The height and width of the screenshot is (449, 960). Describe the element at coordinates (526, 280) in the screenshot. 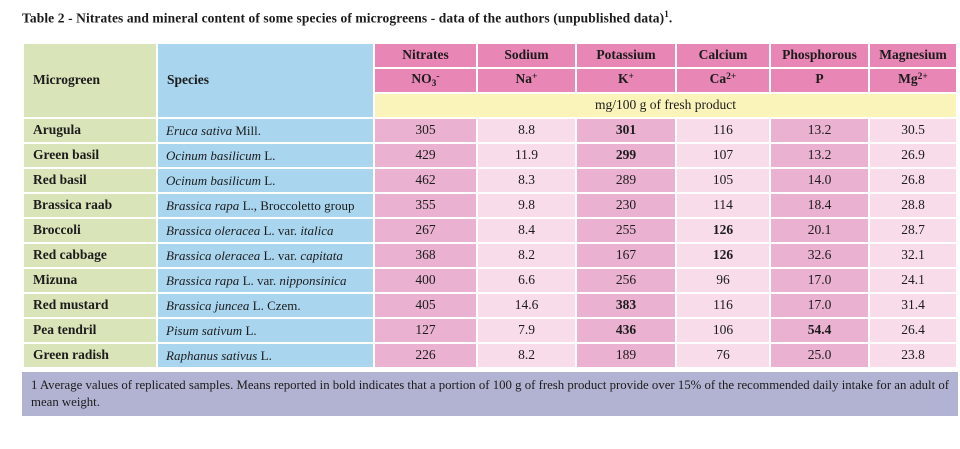

I see `value-cell-sodium: 6.6` at that location.